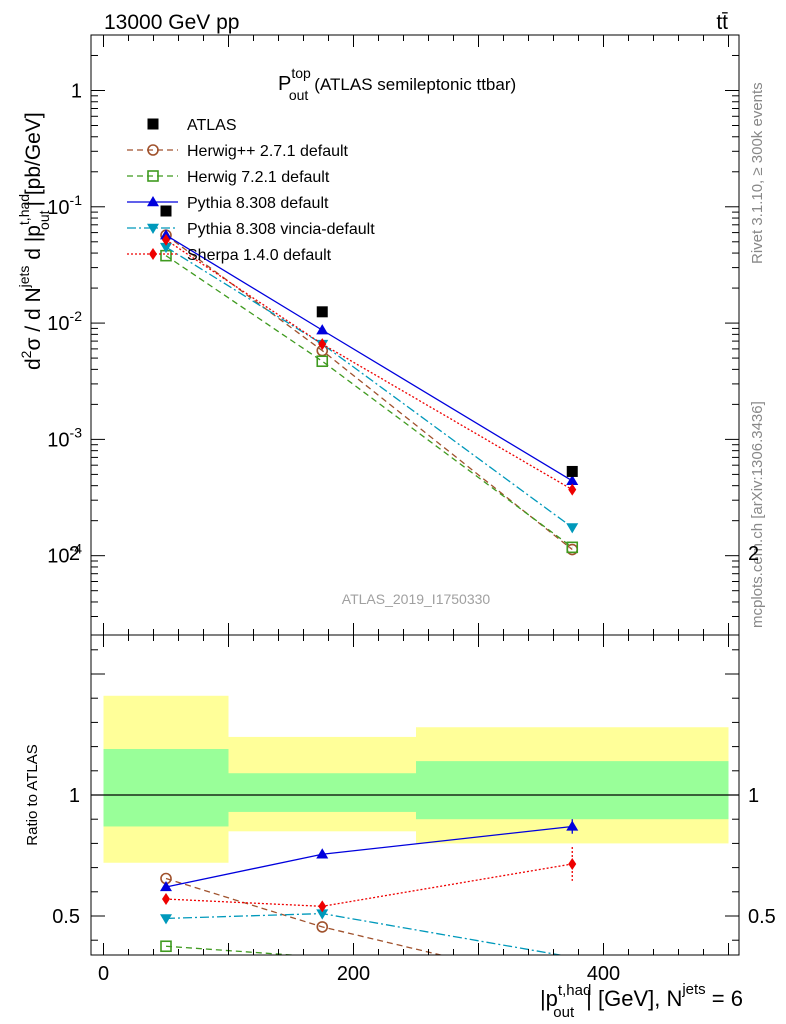 This screenshot has height=1024, width=786. What do you see at coordinates (397, 84) in the screenshot?
I see `chart-title: Ptop out (ATLAS semileptonic ttbar)` at bounding box center [397, 84].